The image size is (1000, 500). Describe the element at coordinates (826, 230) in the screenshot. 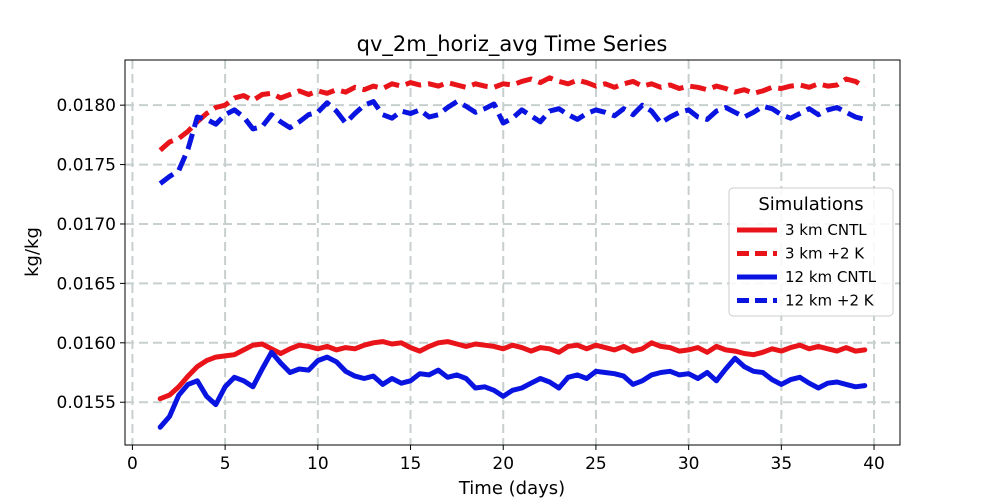

I see `legend-label: 3 km CNTL` at that location.